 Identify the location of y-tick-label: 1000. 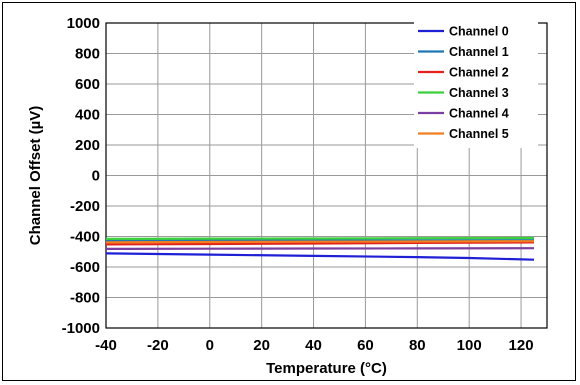
(83, 23).